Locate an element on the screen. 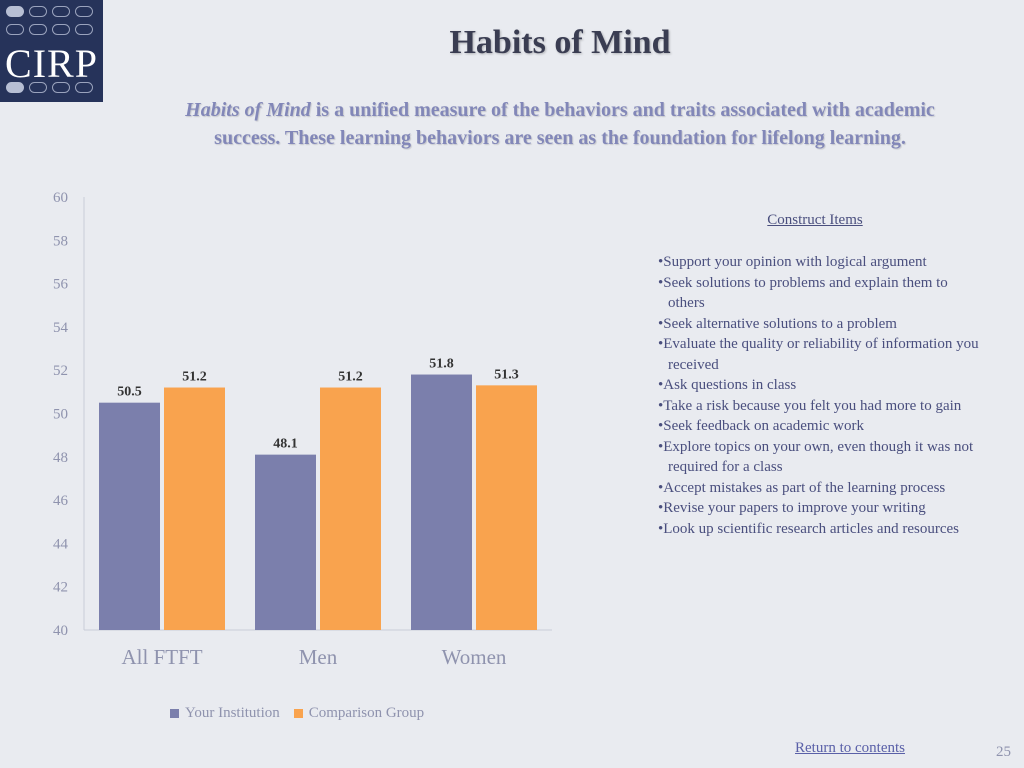 Image resolution: width=1024 pixels, height=768 pixels. legend-swatch-institution is located at coordinates (174, 713).